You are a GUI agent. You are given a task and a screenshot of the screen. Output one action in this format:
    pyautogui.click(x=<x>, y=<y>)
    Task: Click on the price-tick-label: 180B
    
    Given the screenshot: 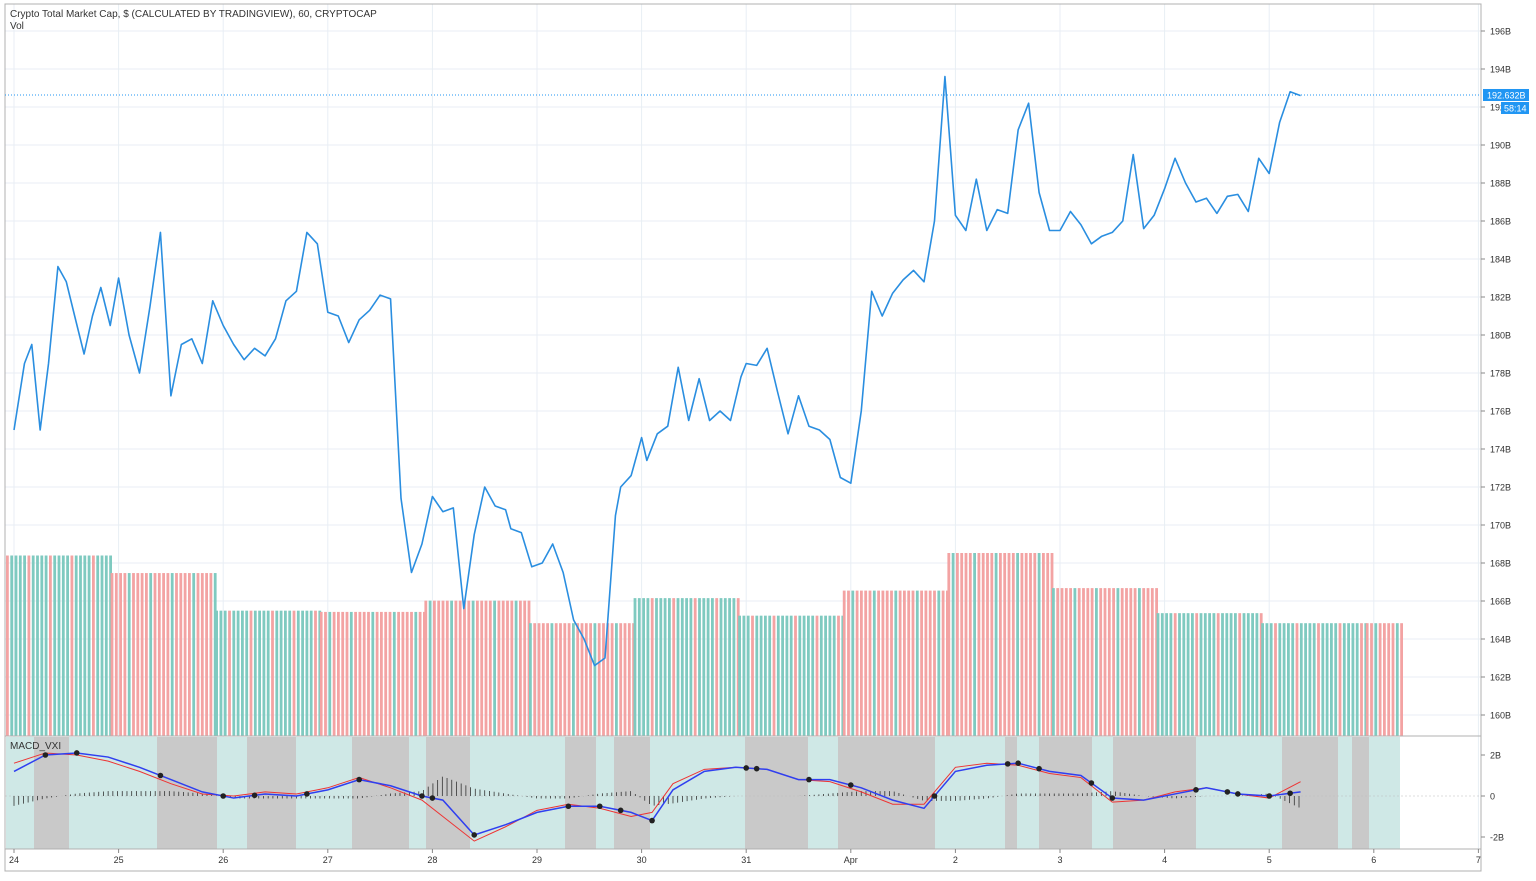 What is the action you would take?
    pyautogui.click(x=1500, y=336)
    